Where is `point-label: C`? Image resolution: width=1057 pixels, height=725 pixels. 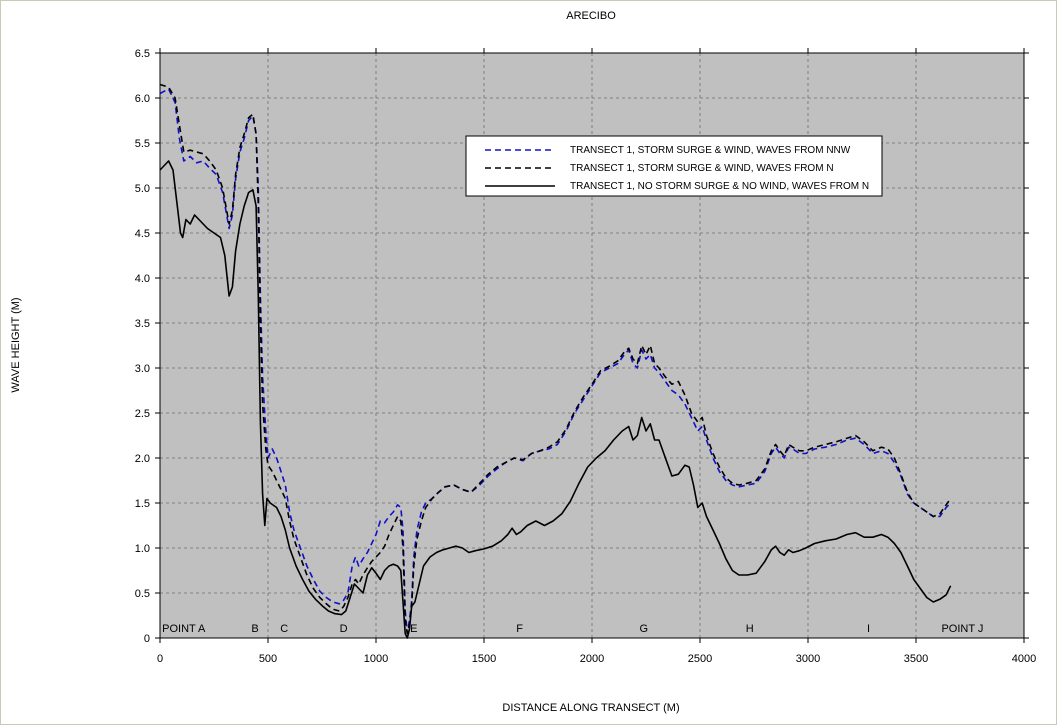 point-label: C is located at coordinates (284, 629).